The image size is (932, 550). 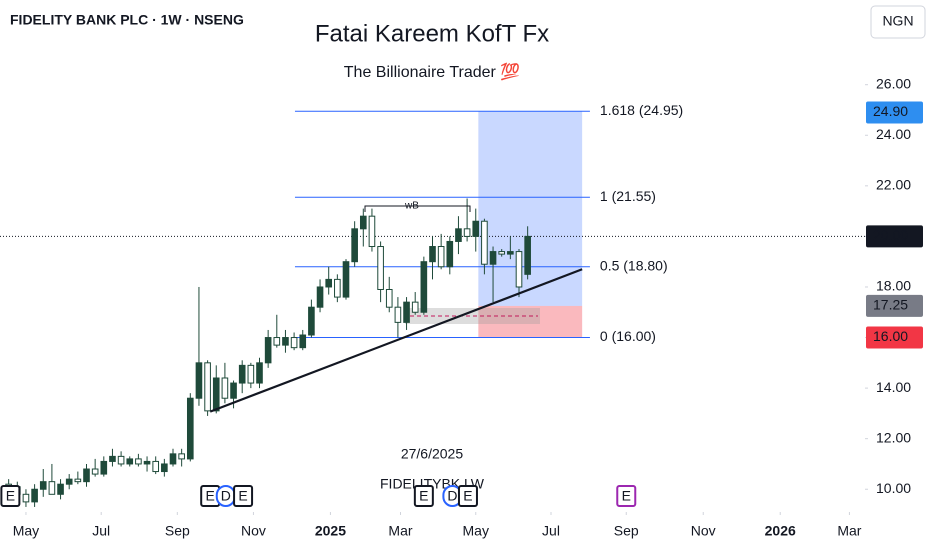 What do you see at coordinates (893, 488) in the screenshot?
I see `y-tick-label: 10.00` at bounding box center [893, 488].